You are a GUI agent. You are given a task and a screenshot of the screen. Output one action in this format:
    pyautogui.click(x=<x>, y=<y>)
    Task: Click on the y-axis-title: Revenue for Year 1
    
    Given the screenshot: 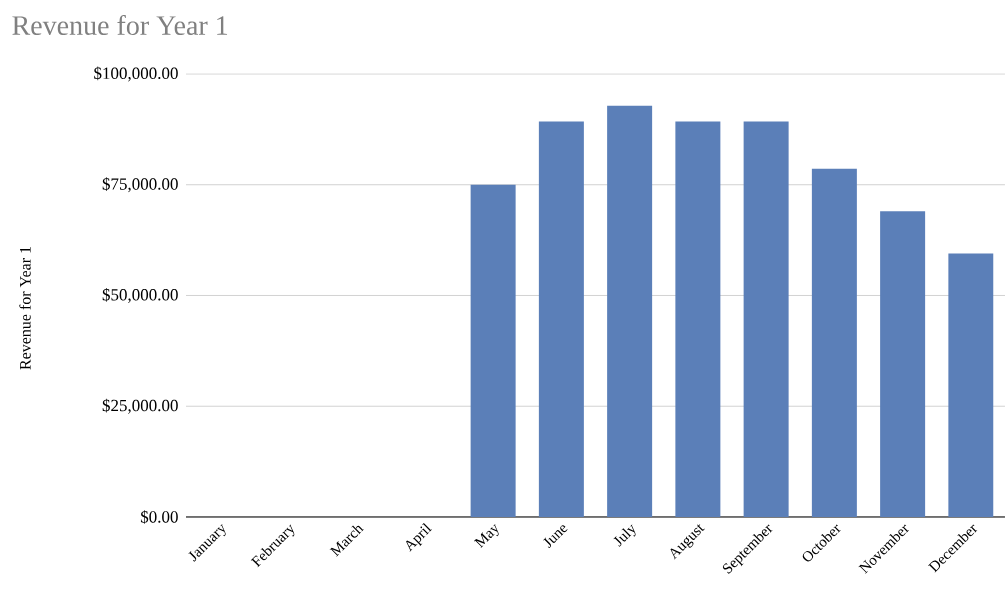 What is the action you would take?
    pyautogui.click(x=25, y=308)
    